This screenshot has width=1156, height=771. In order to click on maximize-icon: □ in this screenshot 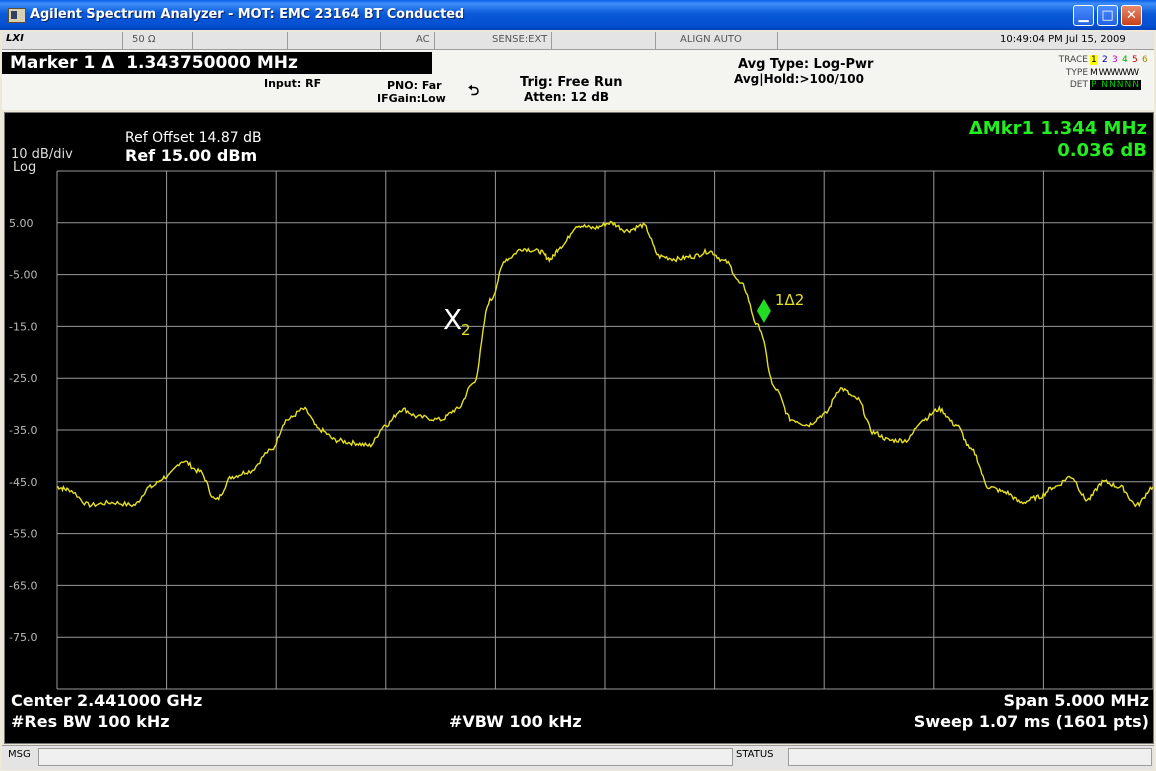, I will do `click(1107, 15)`.